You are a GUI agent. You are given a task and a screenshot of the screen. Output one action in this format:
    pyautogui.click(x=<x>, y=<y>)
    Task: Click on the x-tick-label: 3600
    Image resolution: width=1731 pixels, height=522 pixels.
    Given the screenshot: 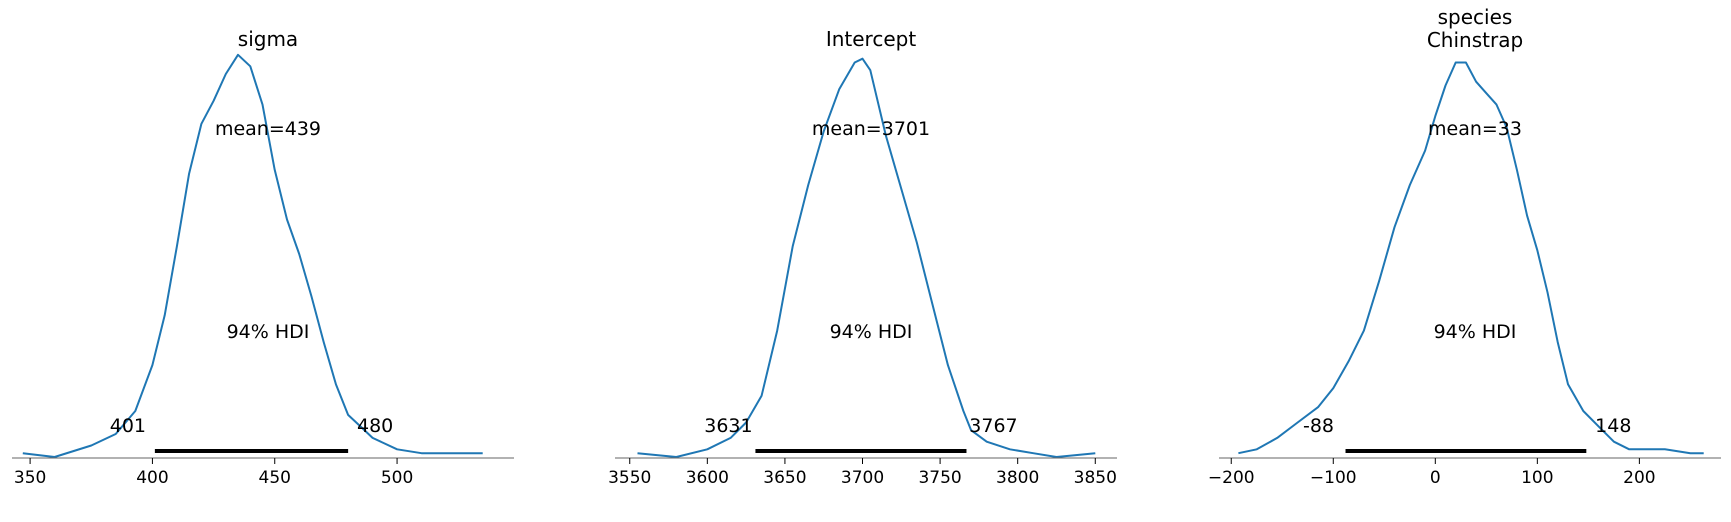 What is the action you would take?
    pyautogui.click(x=707, y=478)
    